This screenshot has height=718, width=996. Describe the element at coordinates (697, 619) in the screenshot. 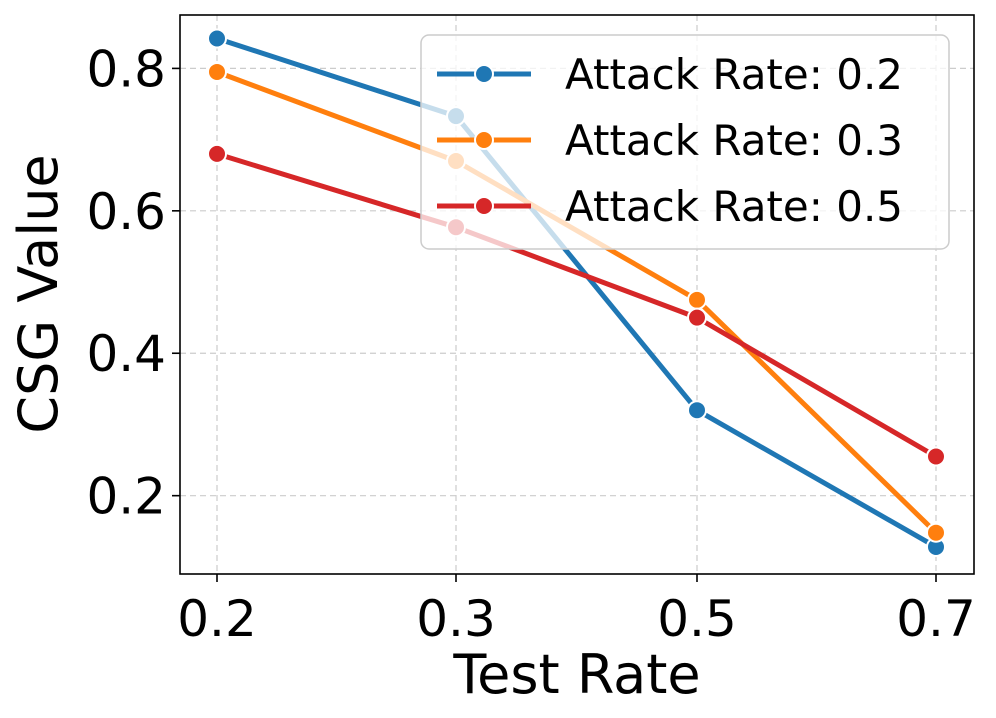

I see `x-tick-label: 0.5` at that location.